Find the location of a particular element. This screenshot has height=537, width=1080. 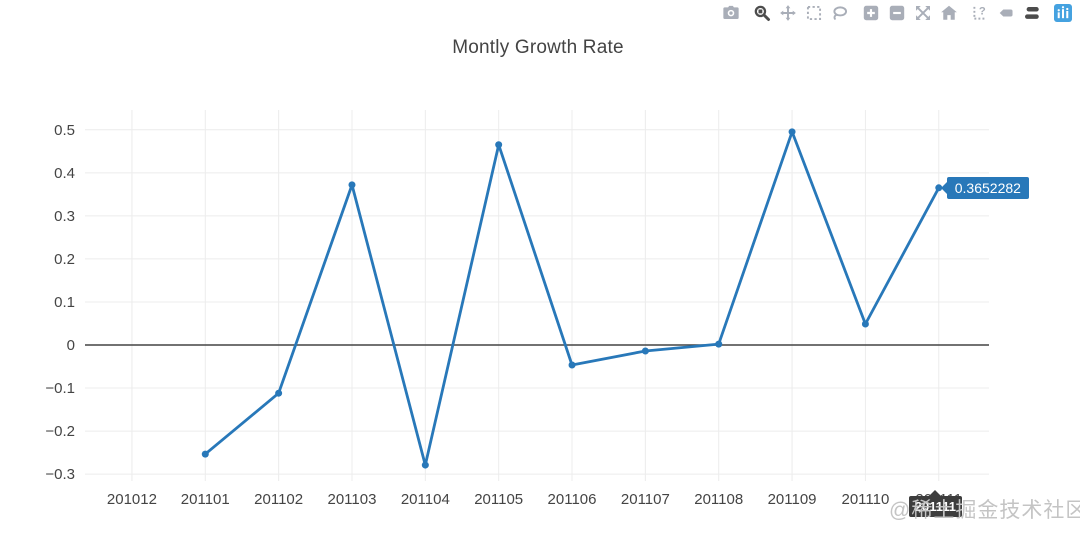

svg-text: 0.5 is located at coordinates (64, 130).